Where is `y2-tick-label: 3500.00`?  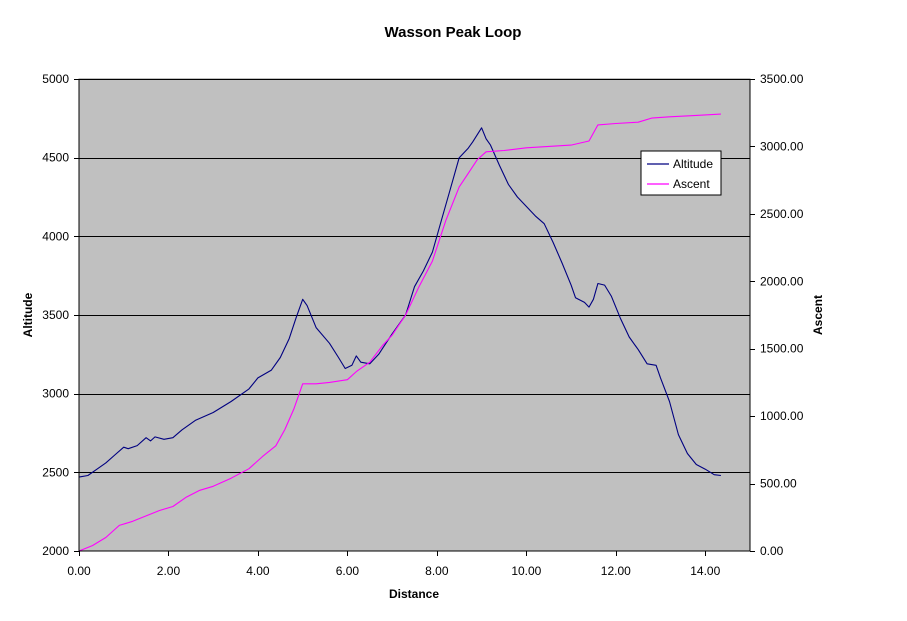 y2-tick-label: 3500.00 is located at coordinates (782, 79).